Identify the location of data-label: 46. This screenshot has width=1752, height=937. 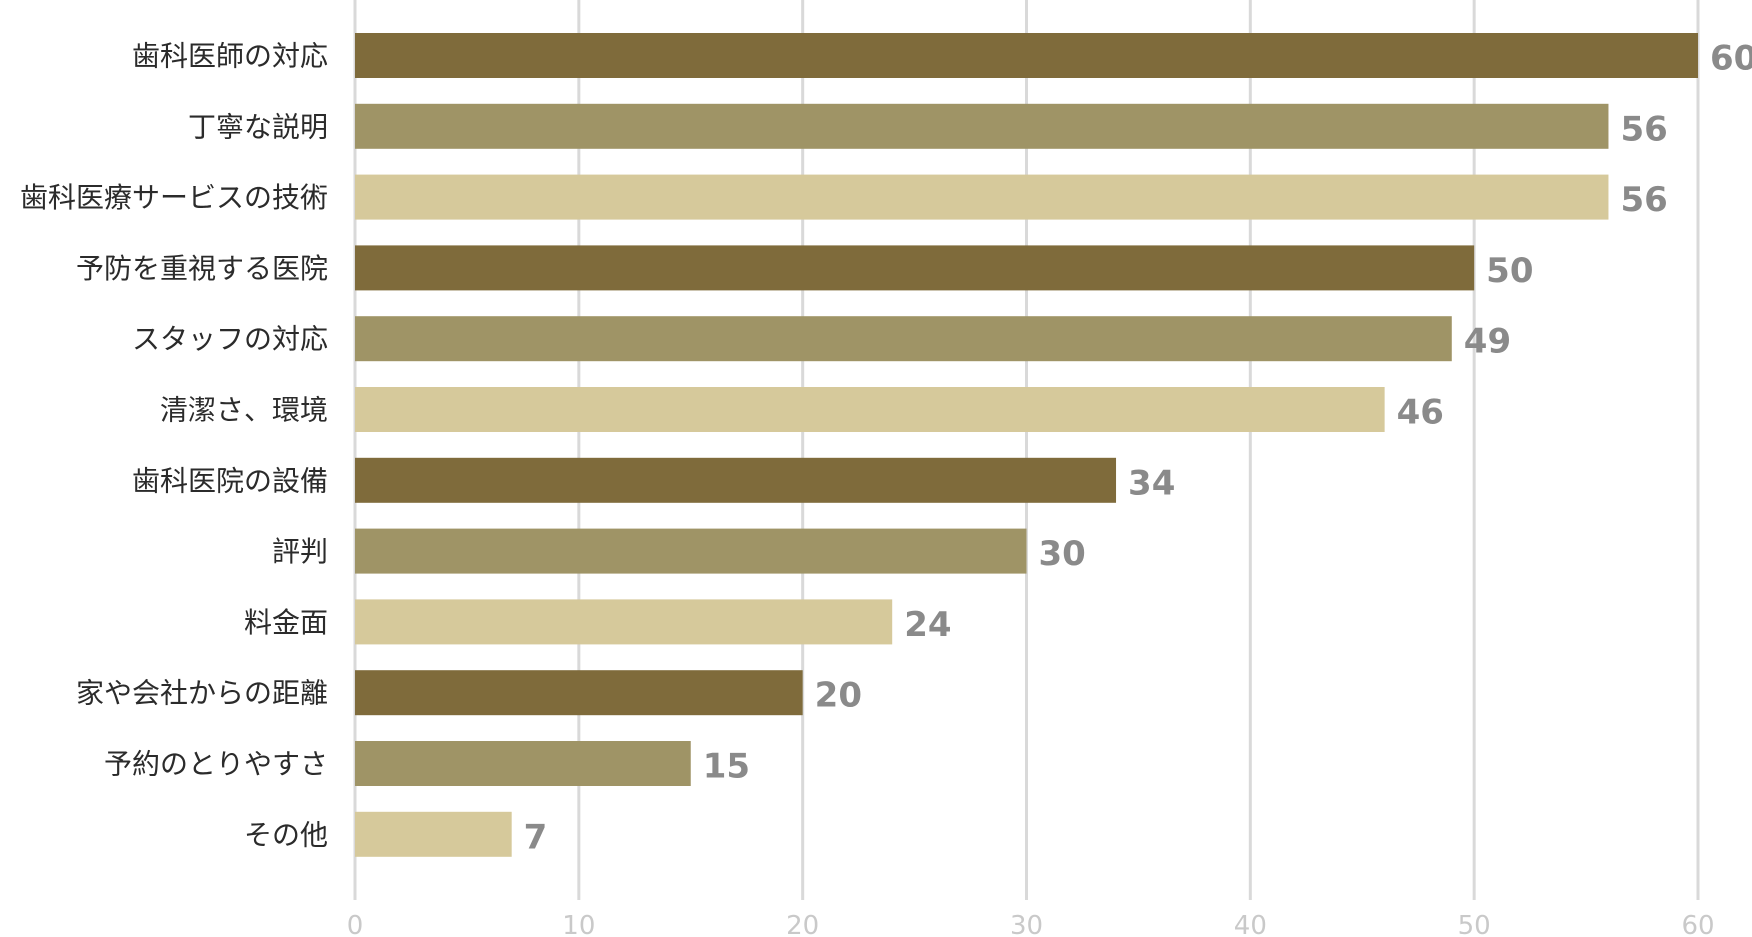
(1420, 413).